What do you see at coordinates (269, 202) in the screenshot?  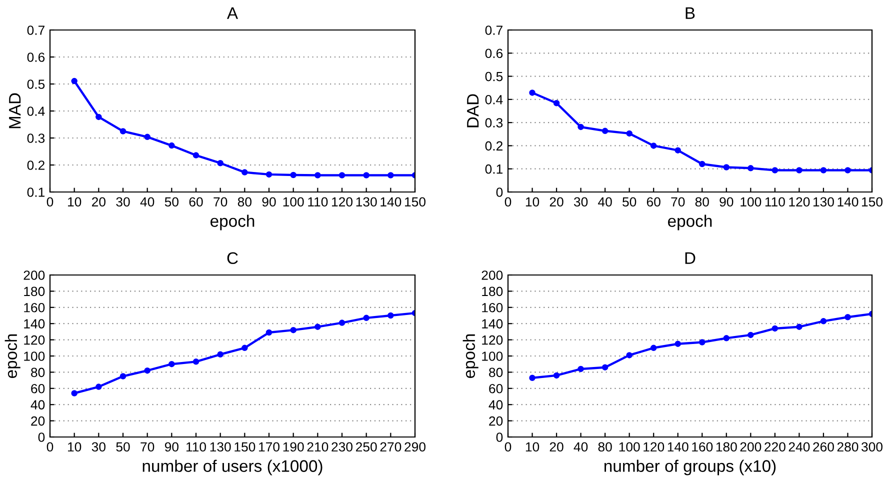 I see `x-tick-label: 90` at bounding box center [269, 202].